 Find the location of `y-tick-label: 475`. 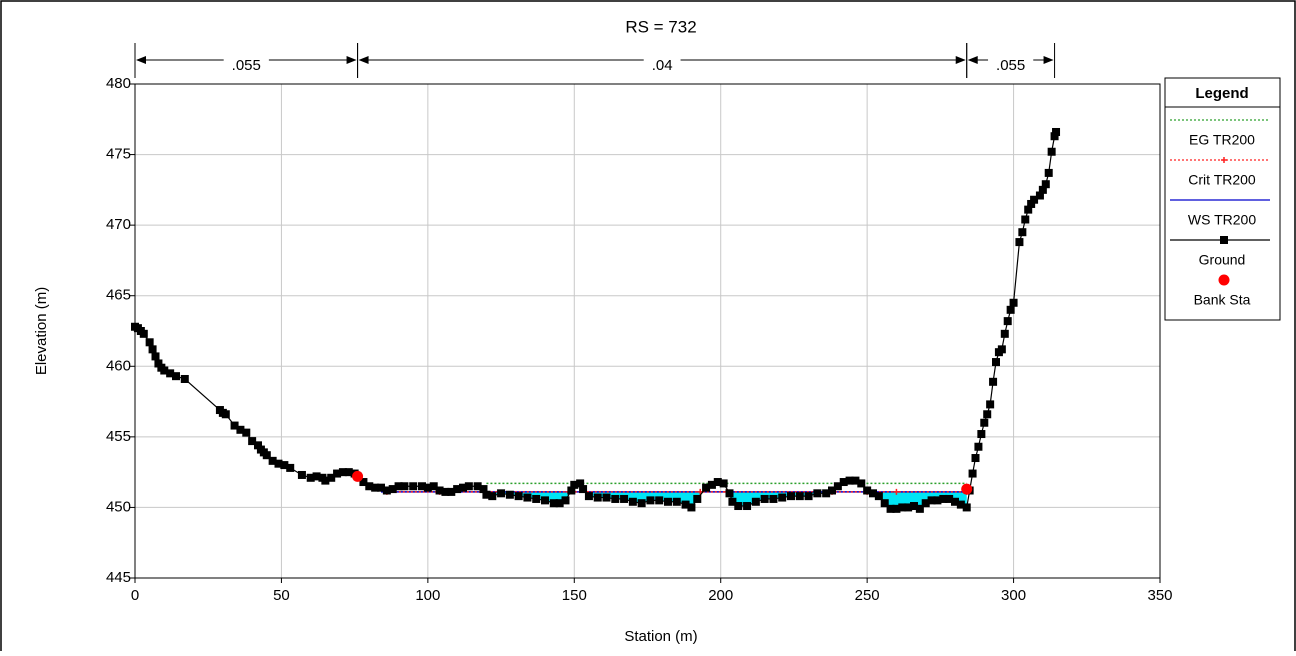

y-tick-label: 475 is located at coordinates (118, 154).